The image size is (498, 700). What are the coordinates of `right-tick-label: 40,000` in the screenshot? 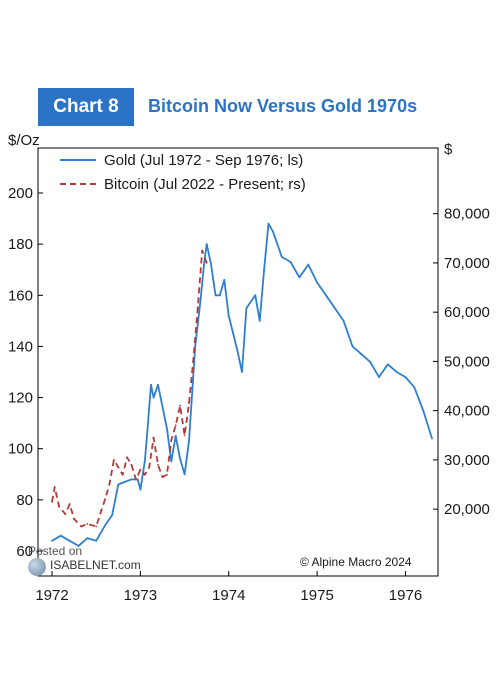 It's located at (467, 411).